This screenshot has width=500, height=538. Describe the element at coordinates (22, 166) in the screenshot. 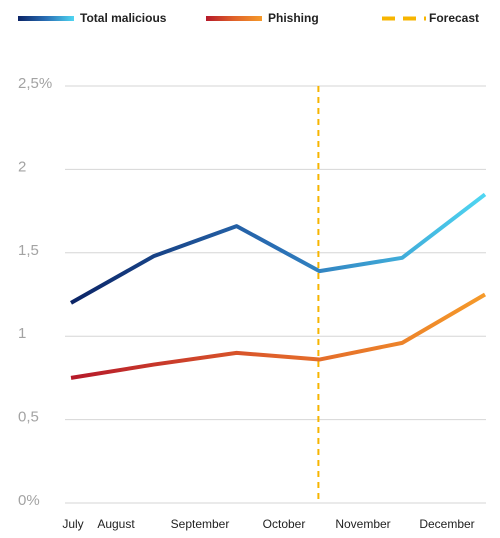

I see `y-tick-label: 2` at that location.